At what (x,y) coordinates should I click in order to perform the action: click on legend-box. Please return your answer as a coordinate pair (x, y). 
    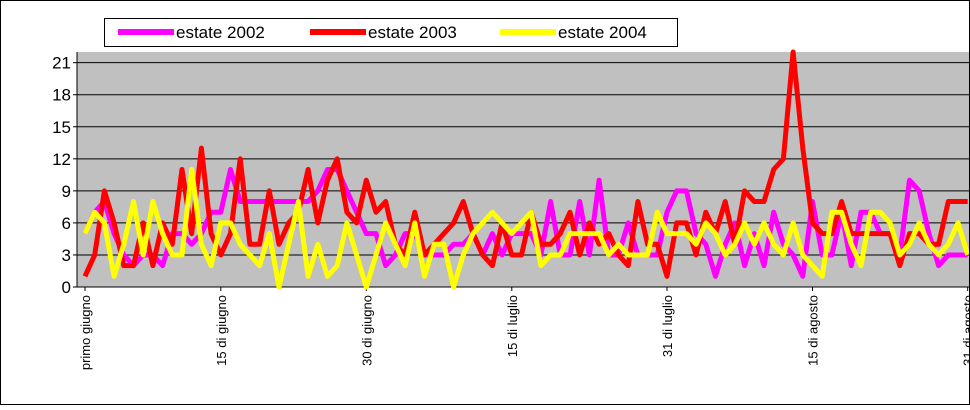
    Looking at the image, I should click on (391, 32).